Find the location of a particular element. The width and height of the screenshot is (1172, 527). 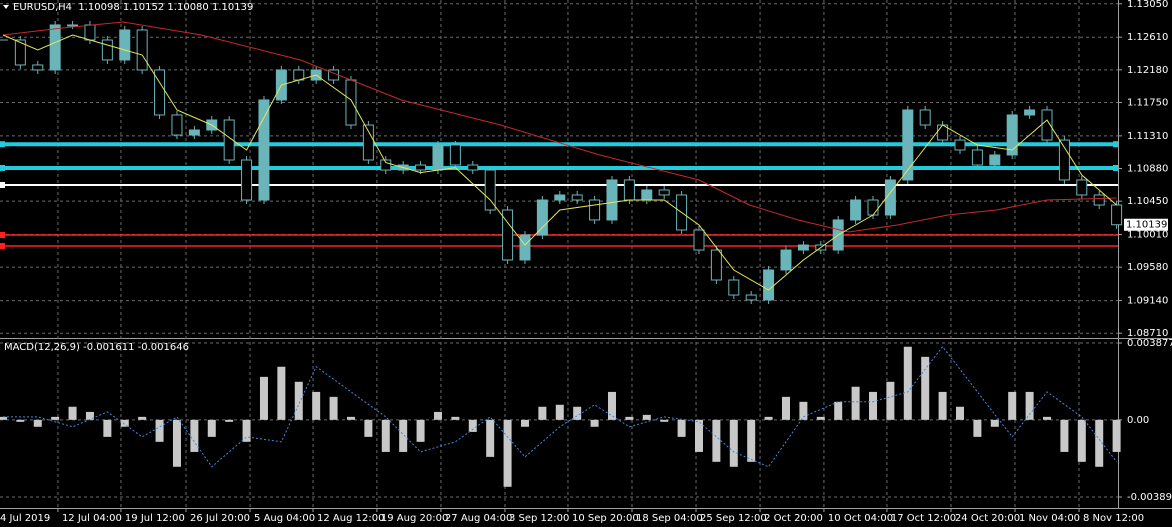

x-tick-label: 26 Jul 20:00 is located at coordinates (220, 518).